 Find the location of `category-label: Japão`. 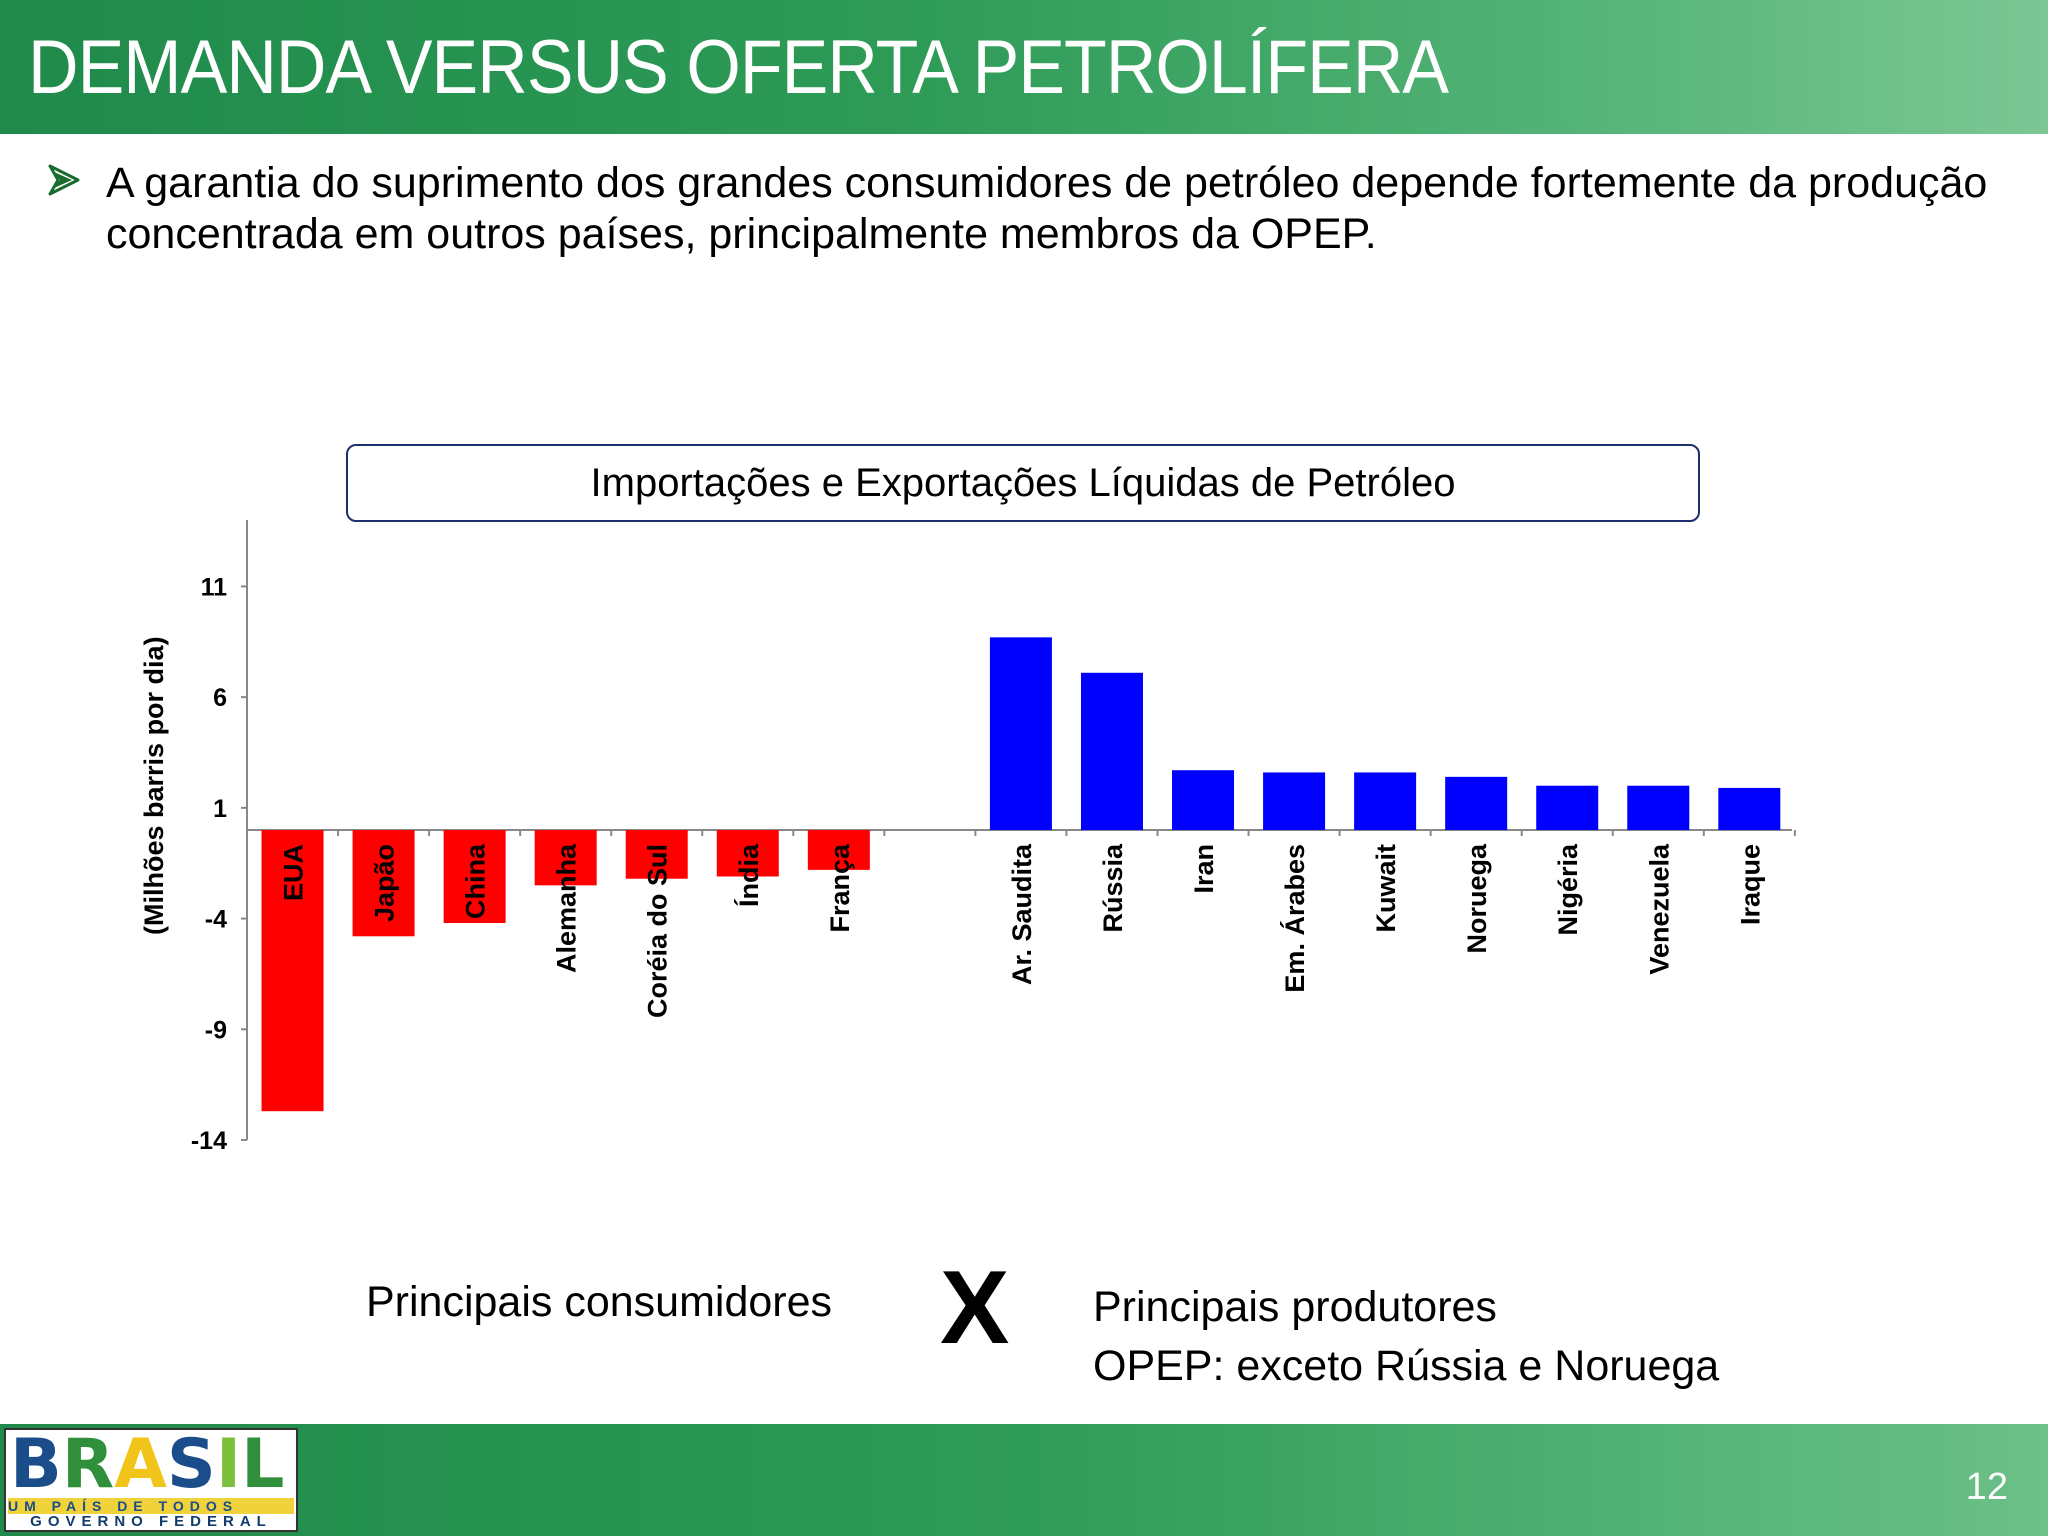

category-label: Japão is located at coordinates (385, 883).